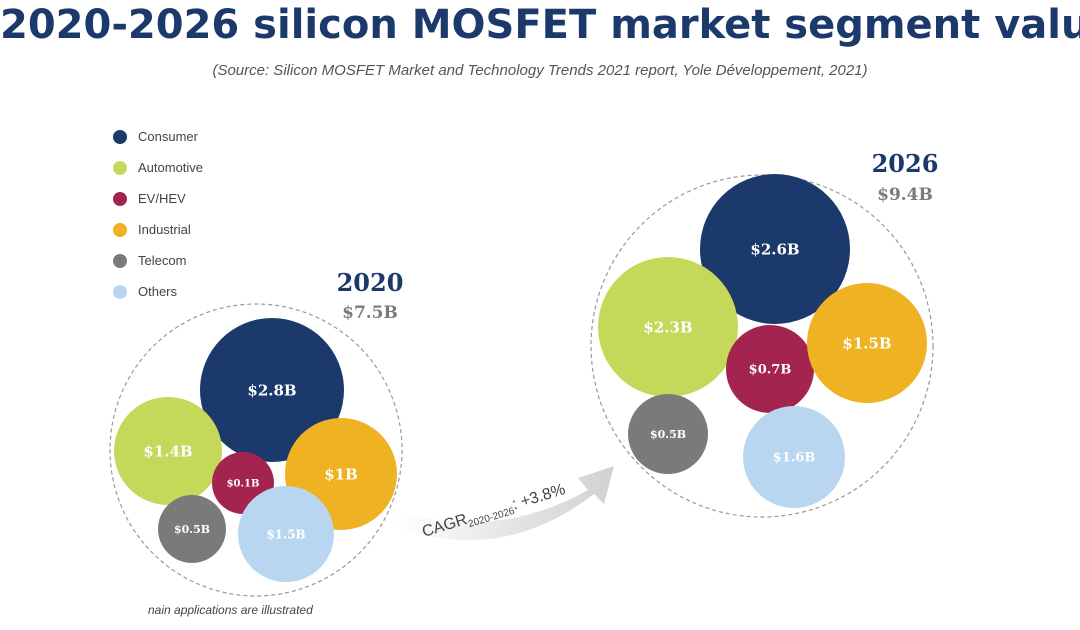 This screenshot has width=1080, height=630. Describe the element at coordinates (164, 229) in the screenshot. I see `legend-label-industrial: Industrial` at that location.